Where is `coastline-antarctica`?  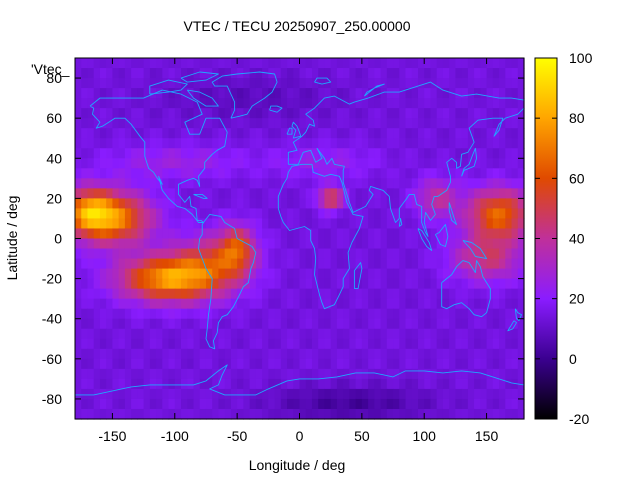 coastline-antarctica is located at coordinates (300, 380).